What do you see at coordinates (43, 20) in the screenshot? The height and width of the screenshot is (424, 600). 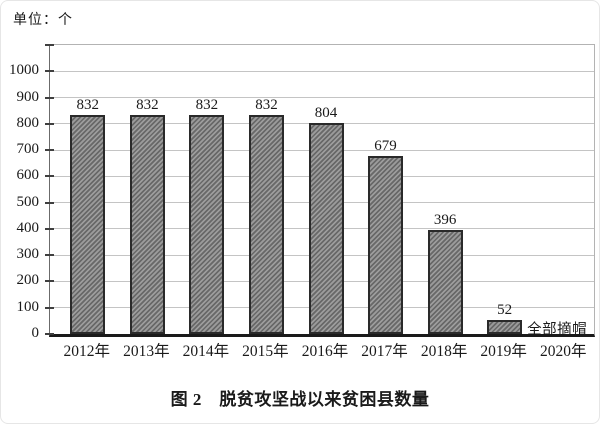 I see `unit-label: 单位：个` at bounding box center [43, 20].